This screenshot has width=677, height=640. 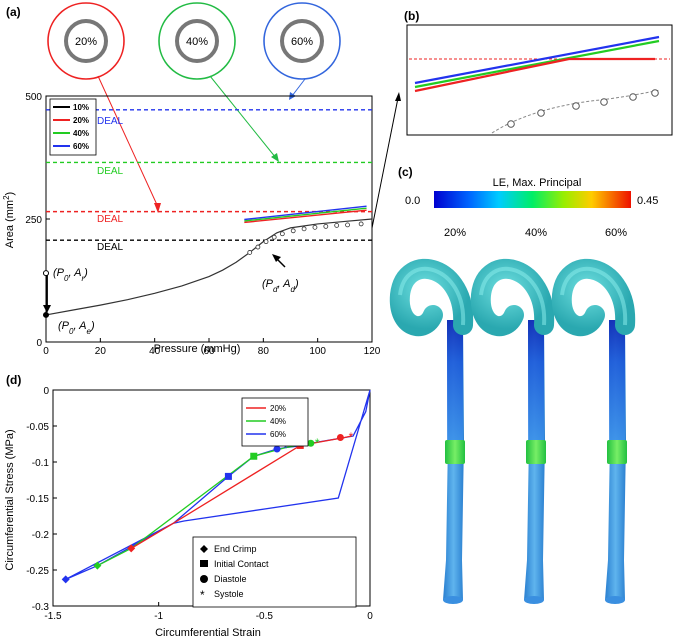 I want to click on ann-ar-4: r, so click(x=83, y=278).